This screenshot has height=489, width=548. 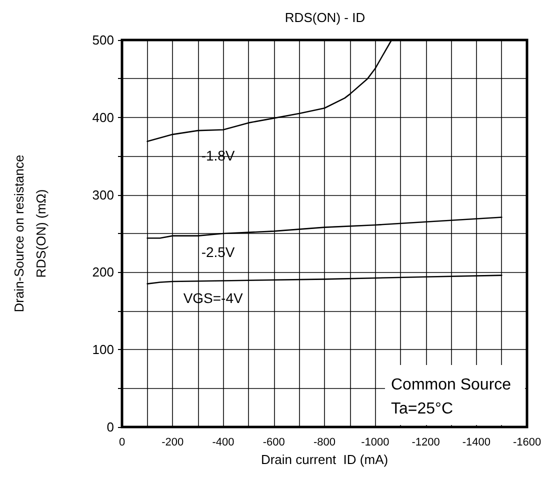 I want to click on x-tick-label: -1400, so click(x=476, y=442).